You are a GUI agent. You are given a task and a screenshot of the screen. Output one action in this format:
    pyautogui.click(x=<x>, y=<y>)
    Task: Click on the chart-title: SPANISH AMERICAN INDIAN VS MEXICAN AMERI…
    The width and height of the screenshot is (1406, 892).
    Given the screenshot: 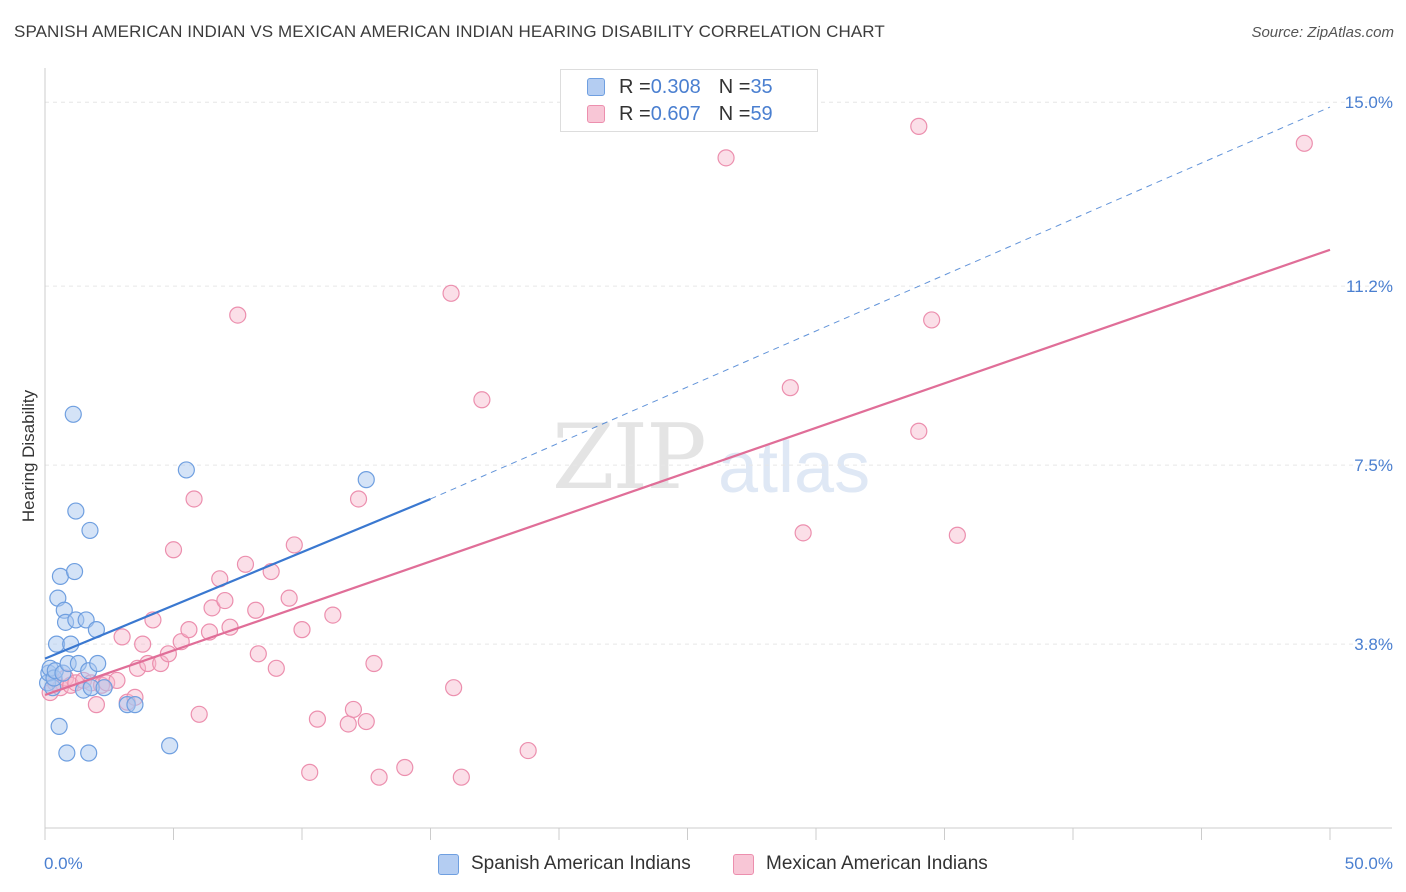 What is the action you would take?
    pyautogui.click(x=449, y=31)
    